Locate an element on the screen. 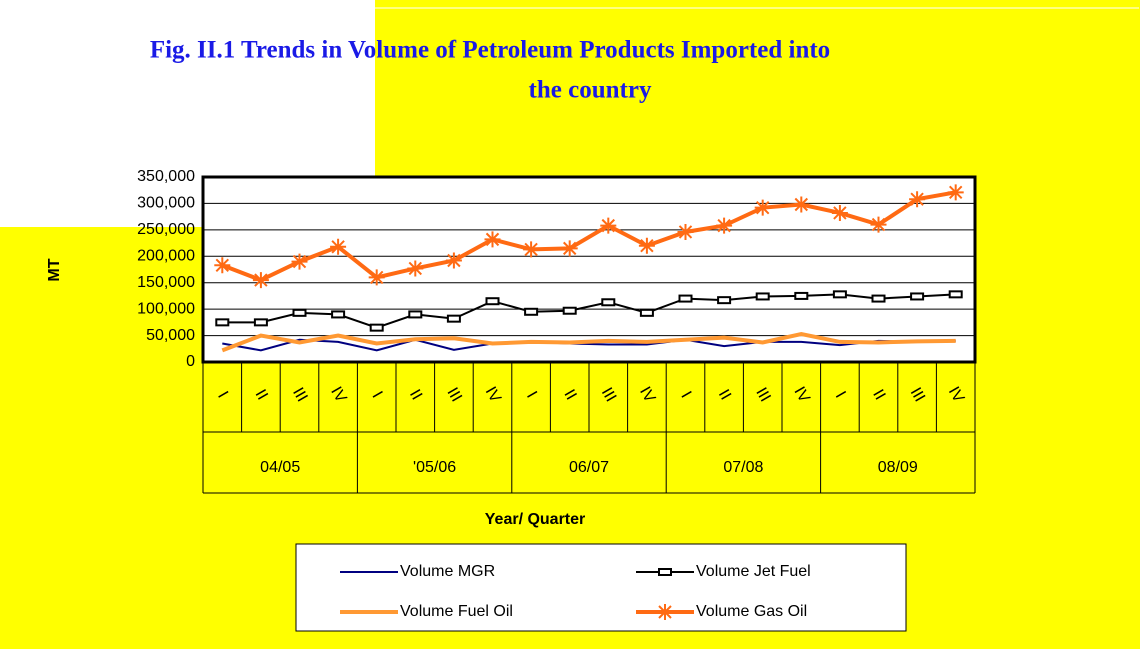  y-tick-label: 100,000 is located at coordinates (166, 308).